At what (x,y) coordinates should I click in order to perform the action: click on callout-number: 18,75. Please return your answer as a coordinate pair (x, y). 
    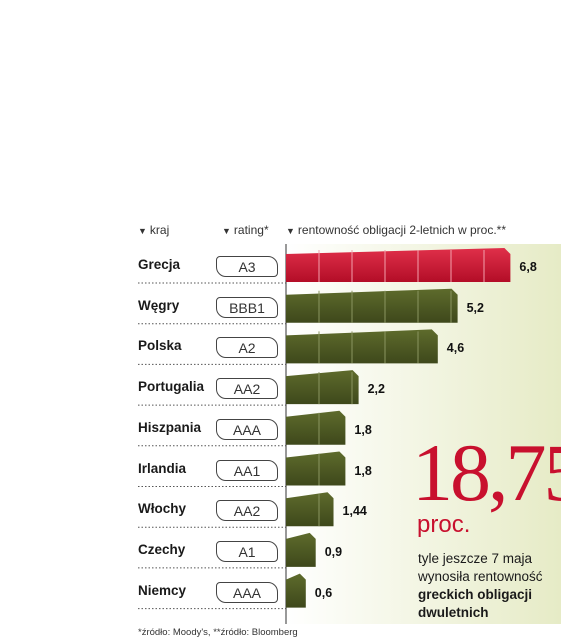
    Looking at the image, I should click on (486, 472).